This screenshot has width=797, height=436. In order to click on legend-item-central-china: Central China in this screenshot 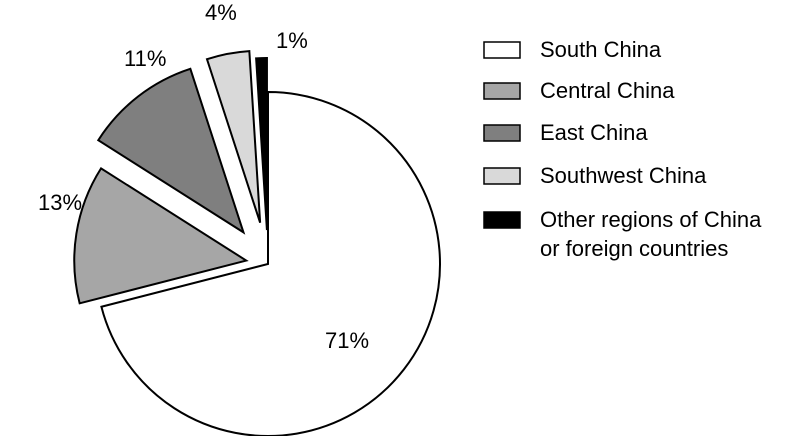, I will do `click(579, 90)`.